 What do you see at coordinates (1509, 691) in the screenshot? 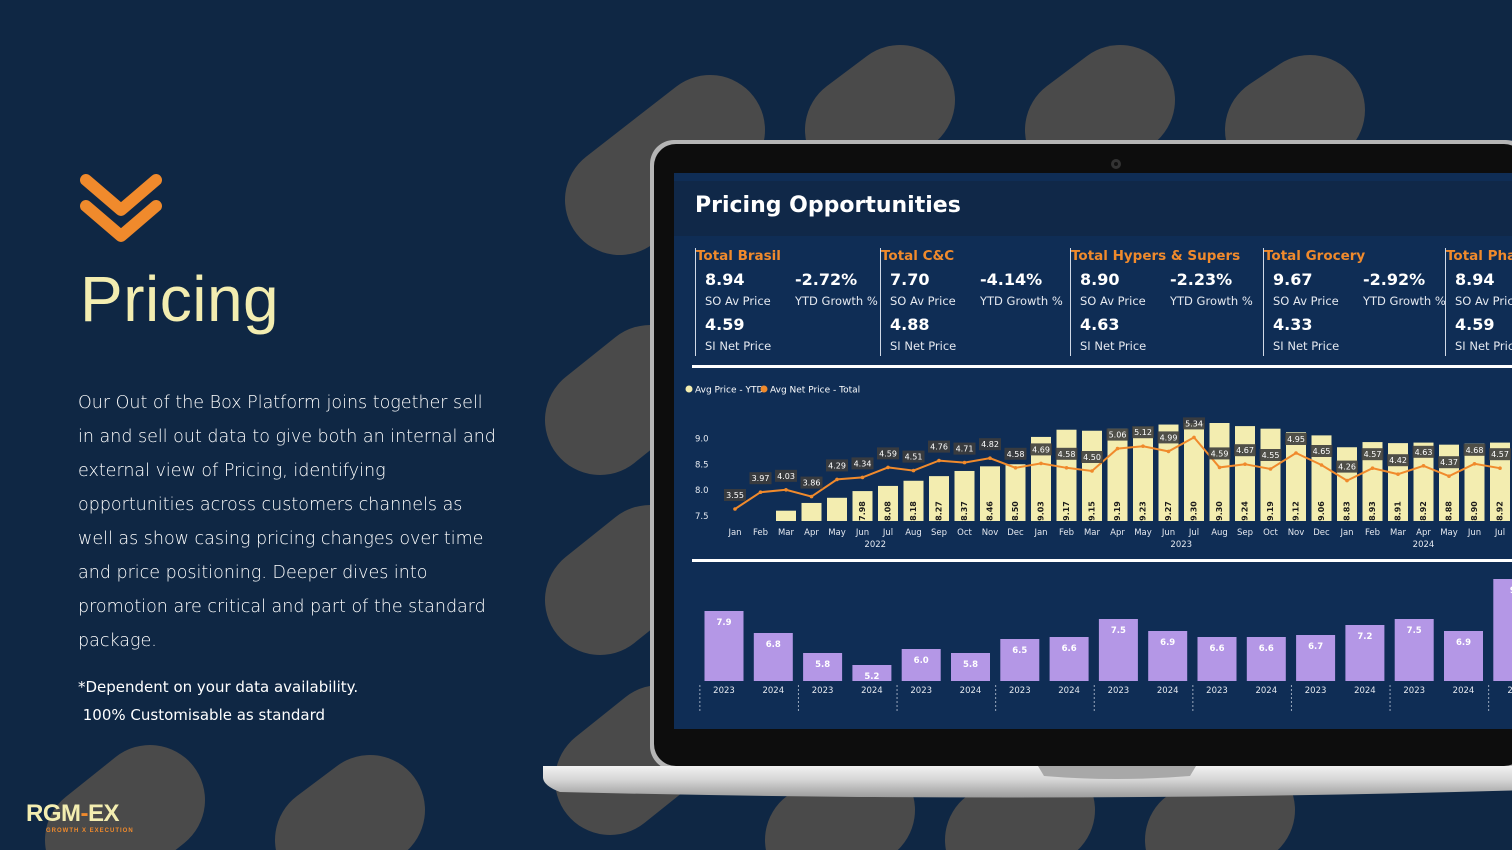
I see `x-tick-label: 20` at bounding box center [1509, 691].